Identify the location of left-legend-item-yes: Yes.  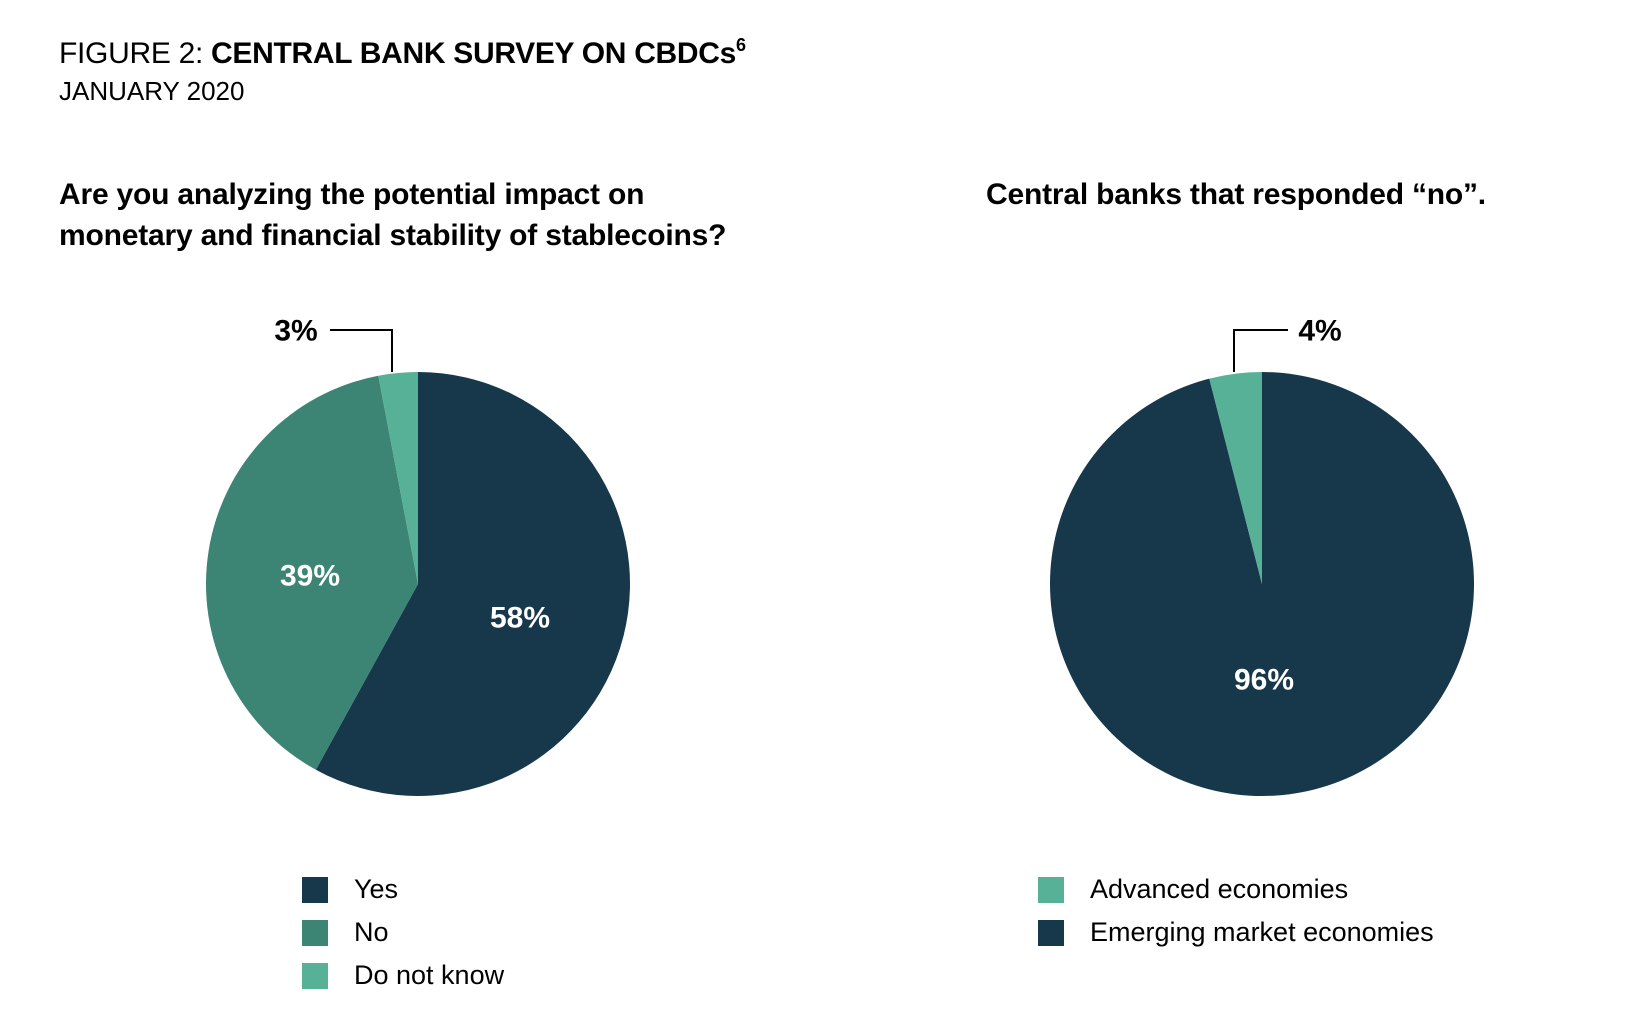
(403, 889).